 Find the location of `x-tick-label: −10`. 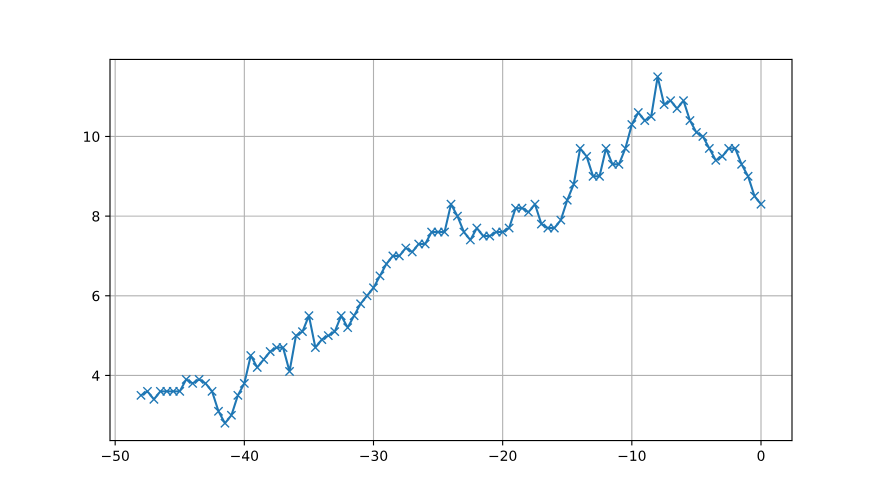

x-tick-label: −10 is located at coordinates (632, 456).